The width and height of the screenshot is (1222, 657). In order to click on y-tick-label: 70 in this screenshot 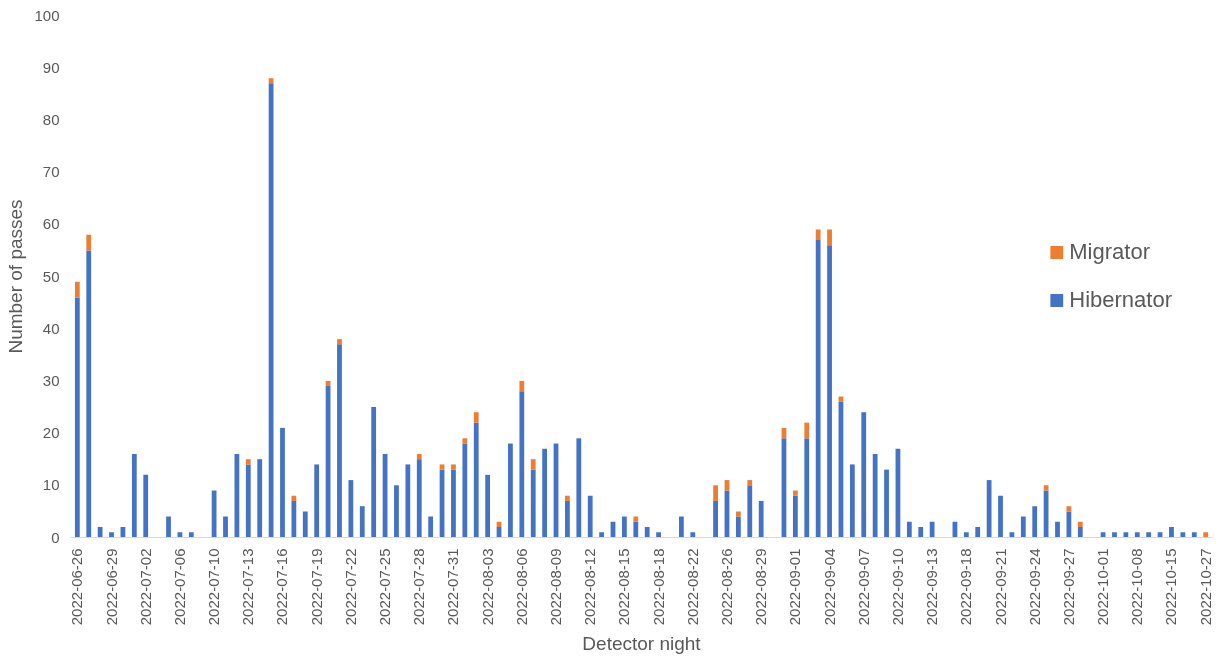, I will do `click(51, 172)`.